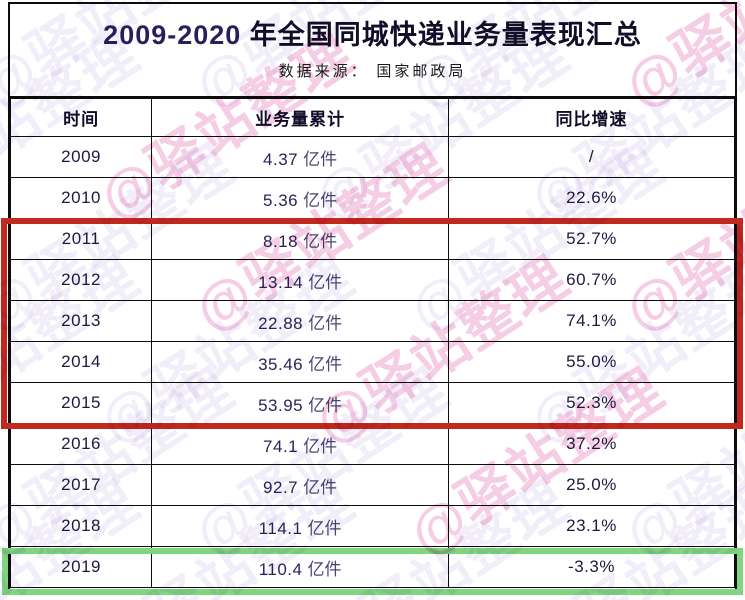 This screenshot has width=745, height=600. I want to click on volume-number: 74.1, so click(281, 446).